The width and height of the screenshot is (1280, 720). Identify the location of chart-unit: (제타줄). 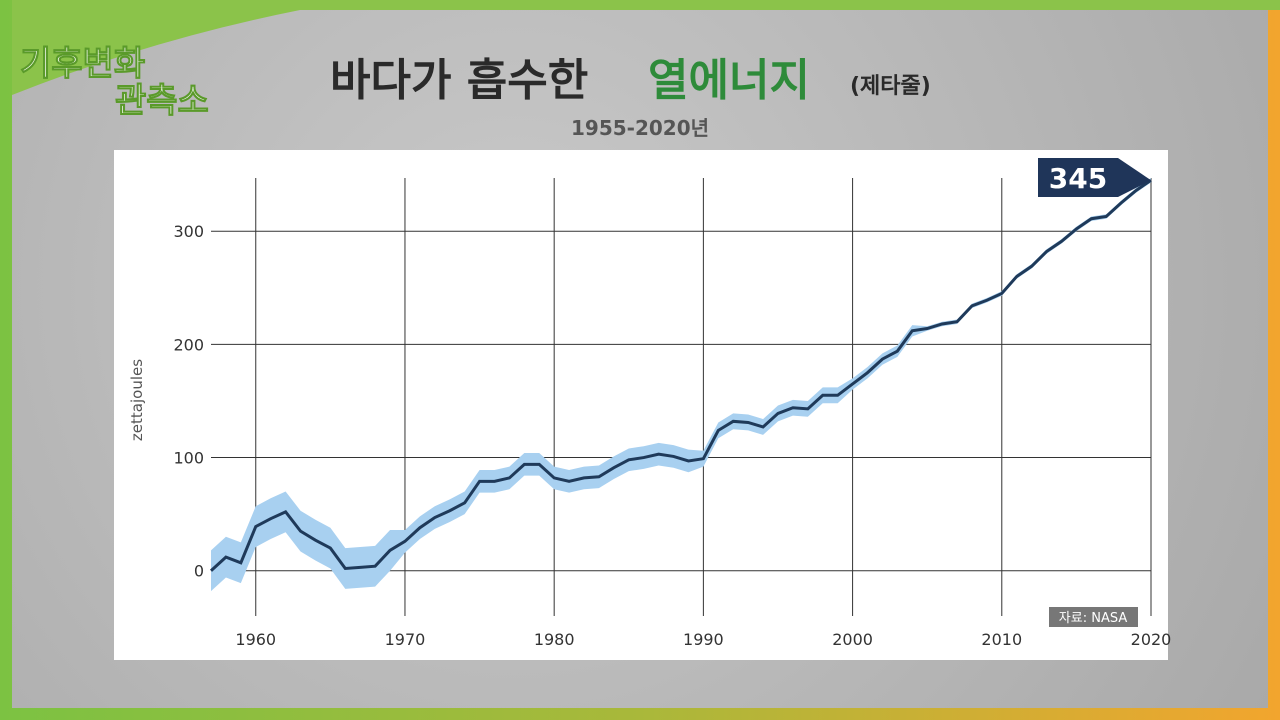
(890, 86).